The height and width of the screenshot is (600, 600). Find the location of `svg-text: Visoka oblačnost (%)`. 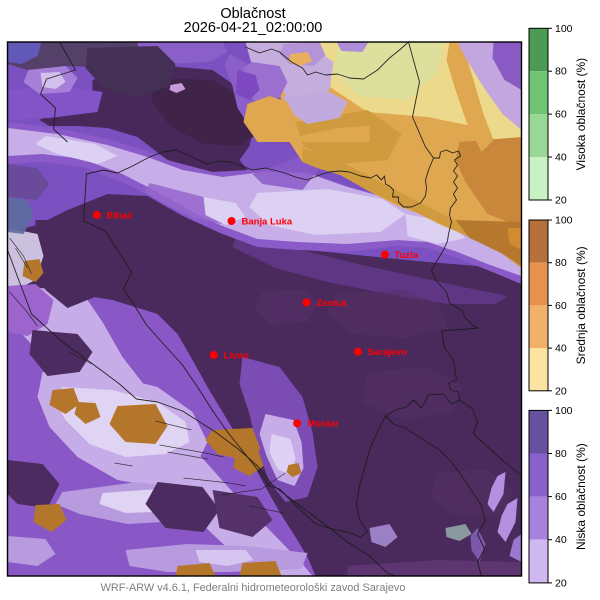

svg-text: Visoka oblačnost (%) is located at coordinates (581, 114).